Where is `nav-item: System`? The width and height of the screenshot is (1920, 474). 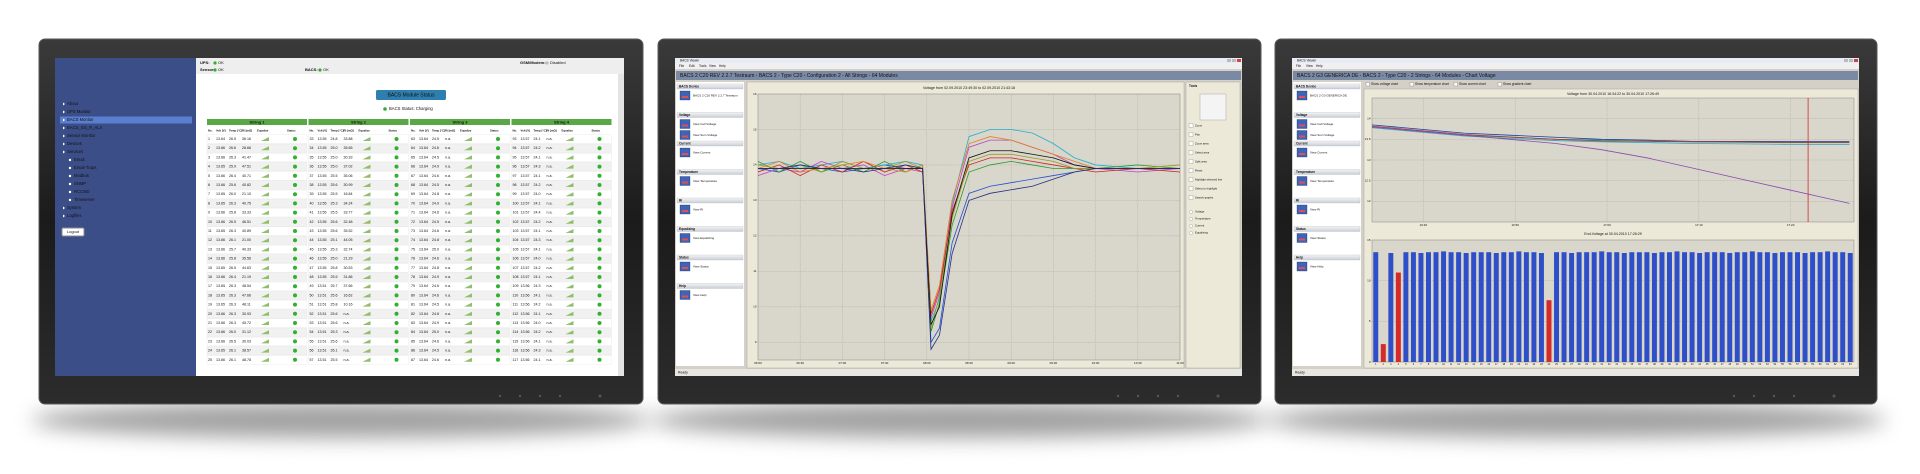
nav-item: System is located at coordinates (74, 207).